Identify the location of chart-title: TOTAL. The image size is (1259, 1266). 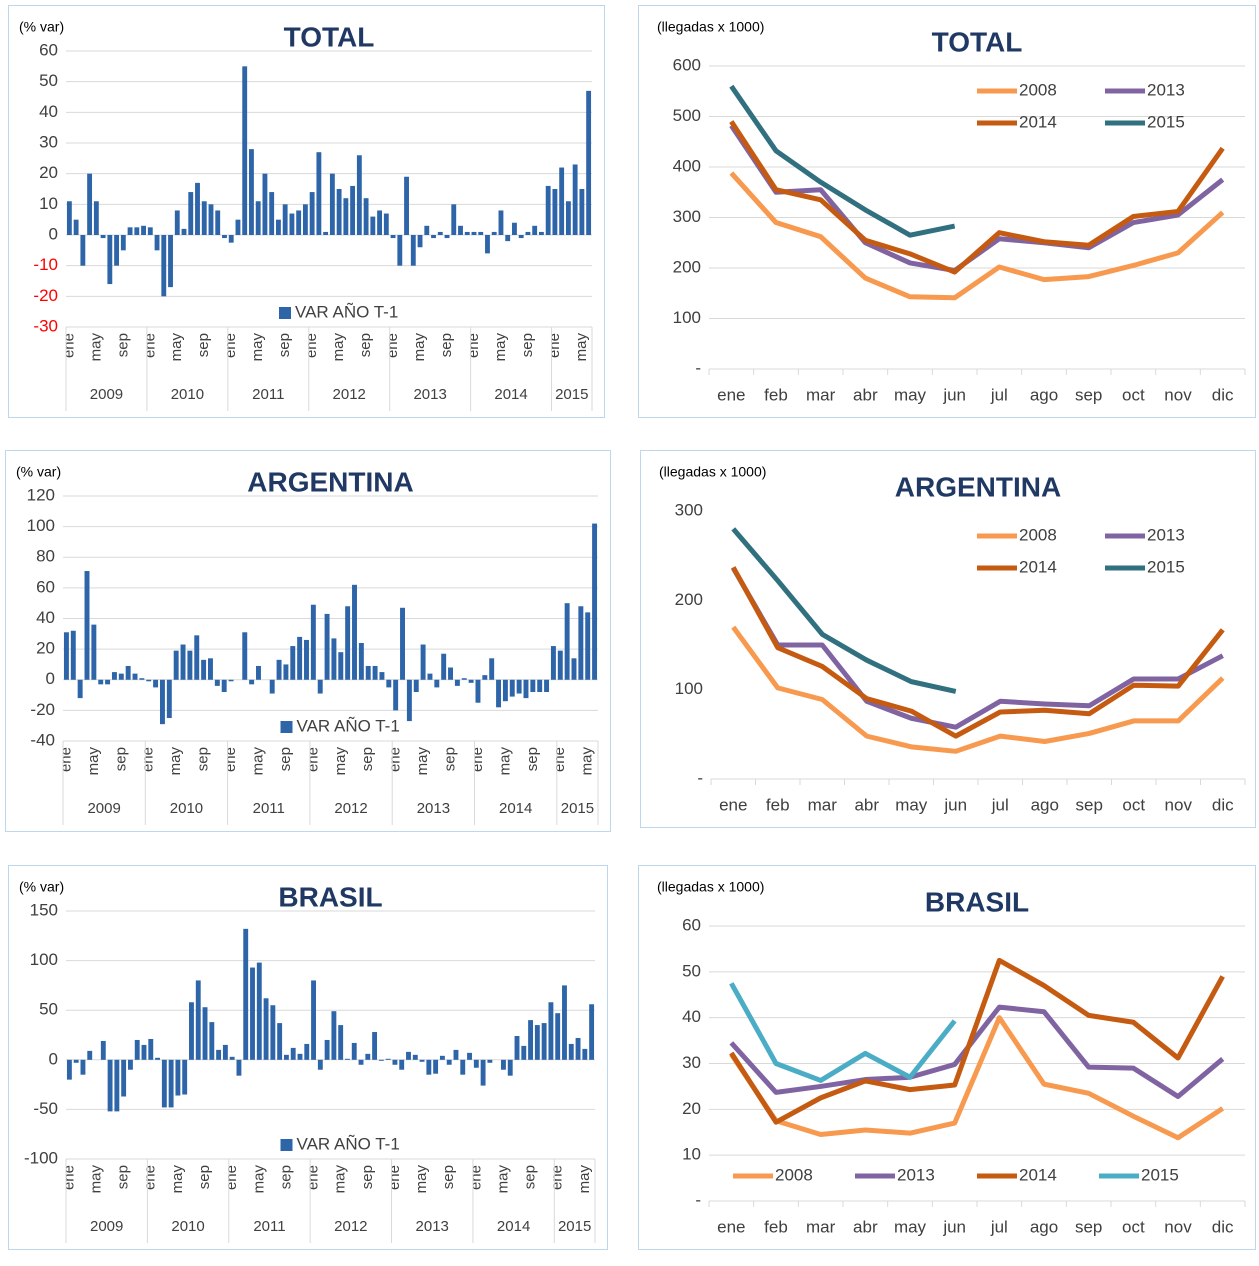
(329, 36).